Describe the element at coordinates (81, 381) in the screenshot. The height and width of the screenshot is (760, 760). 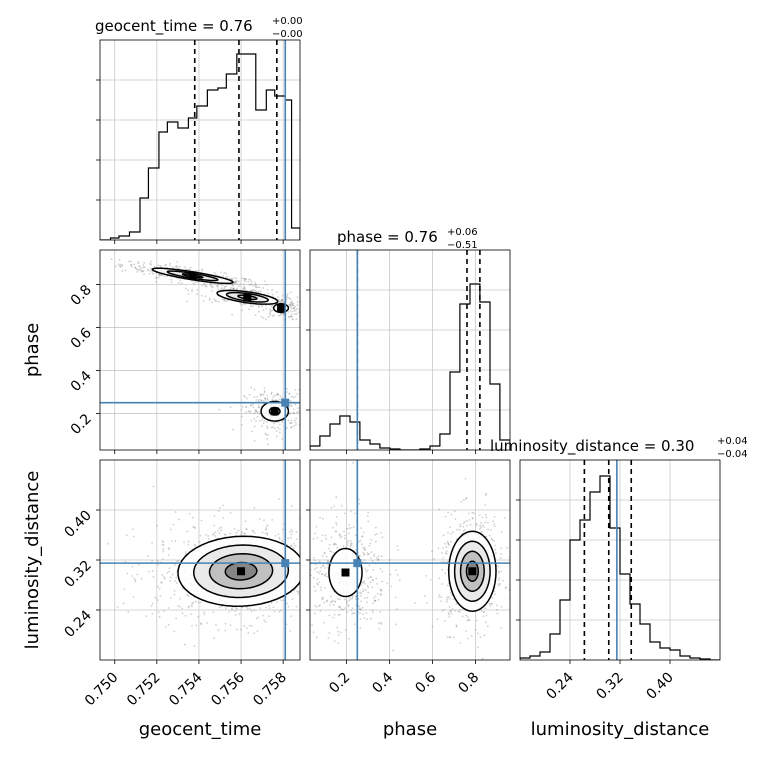
I see `pair-geocent-time-phase-y-tick-label: 0.4` at that location.